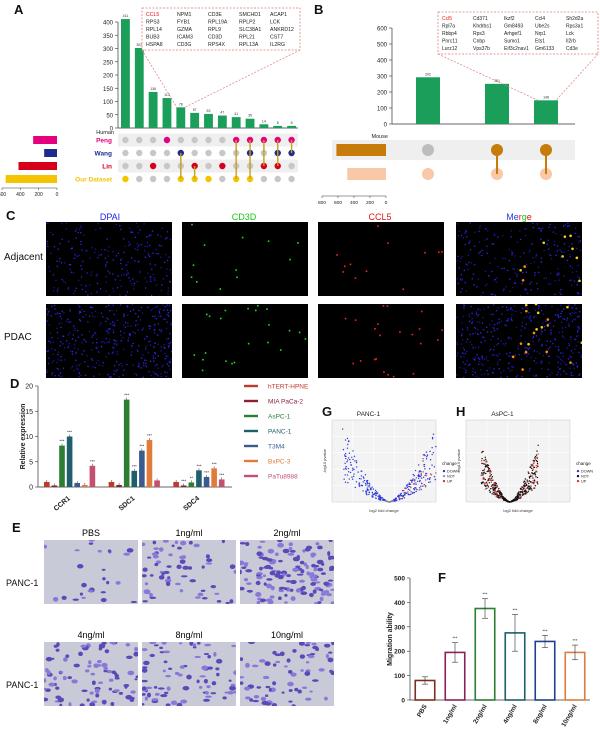 This screenshot has width=600, height=741. What do you see at coordinates (519, 217) in the screenshot?
I see `merge-word: Merge` at bounding box center [519, 217].